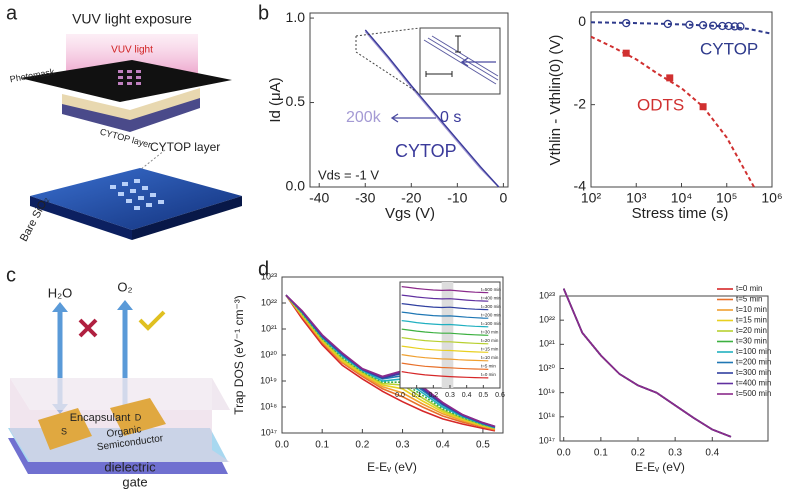 The image size is (800, 489). I want to click on inset-label: t=500 min, so click(491, 289).